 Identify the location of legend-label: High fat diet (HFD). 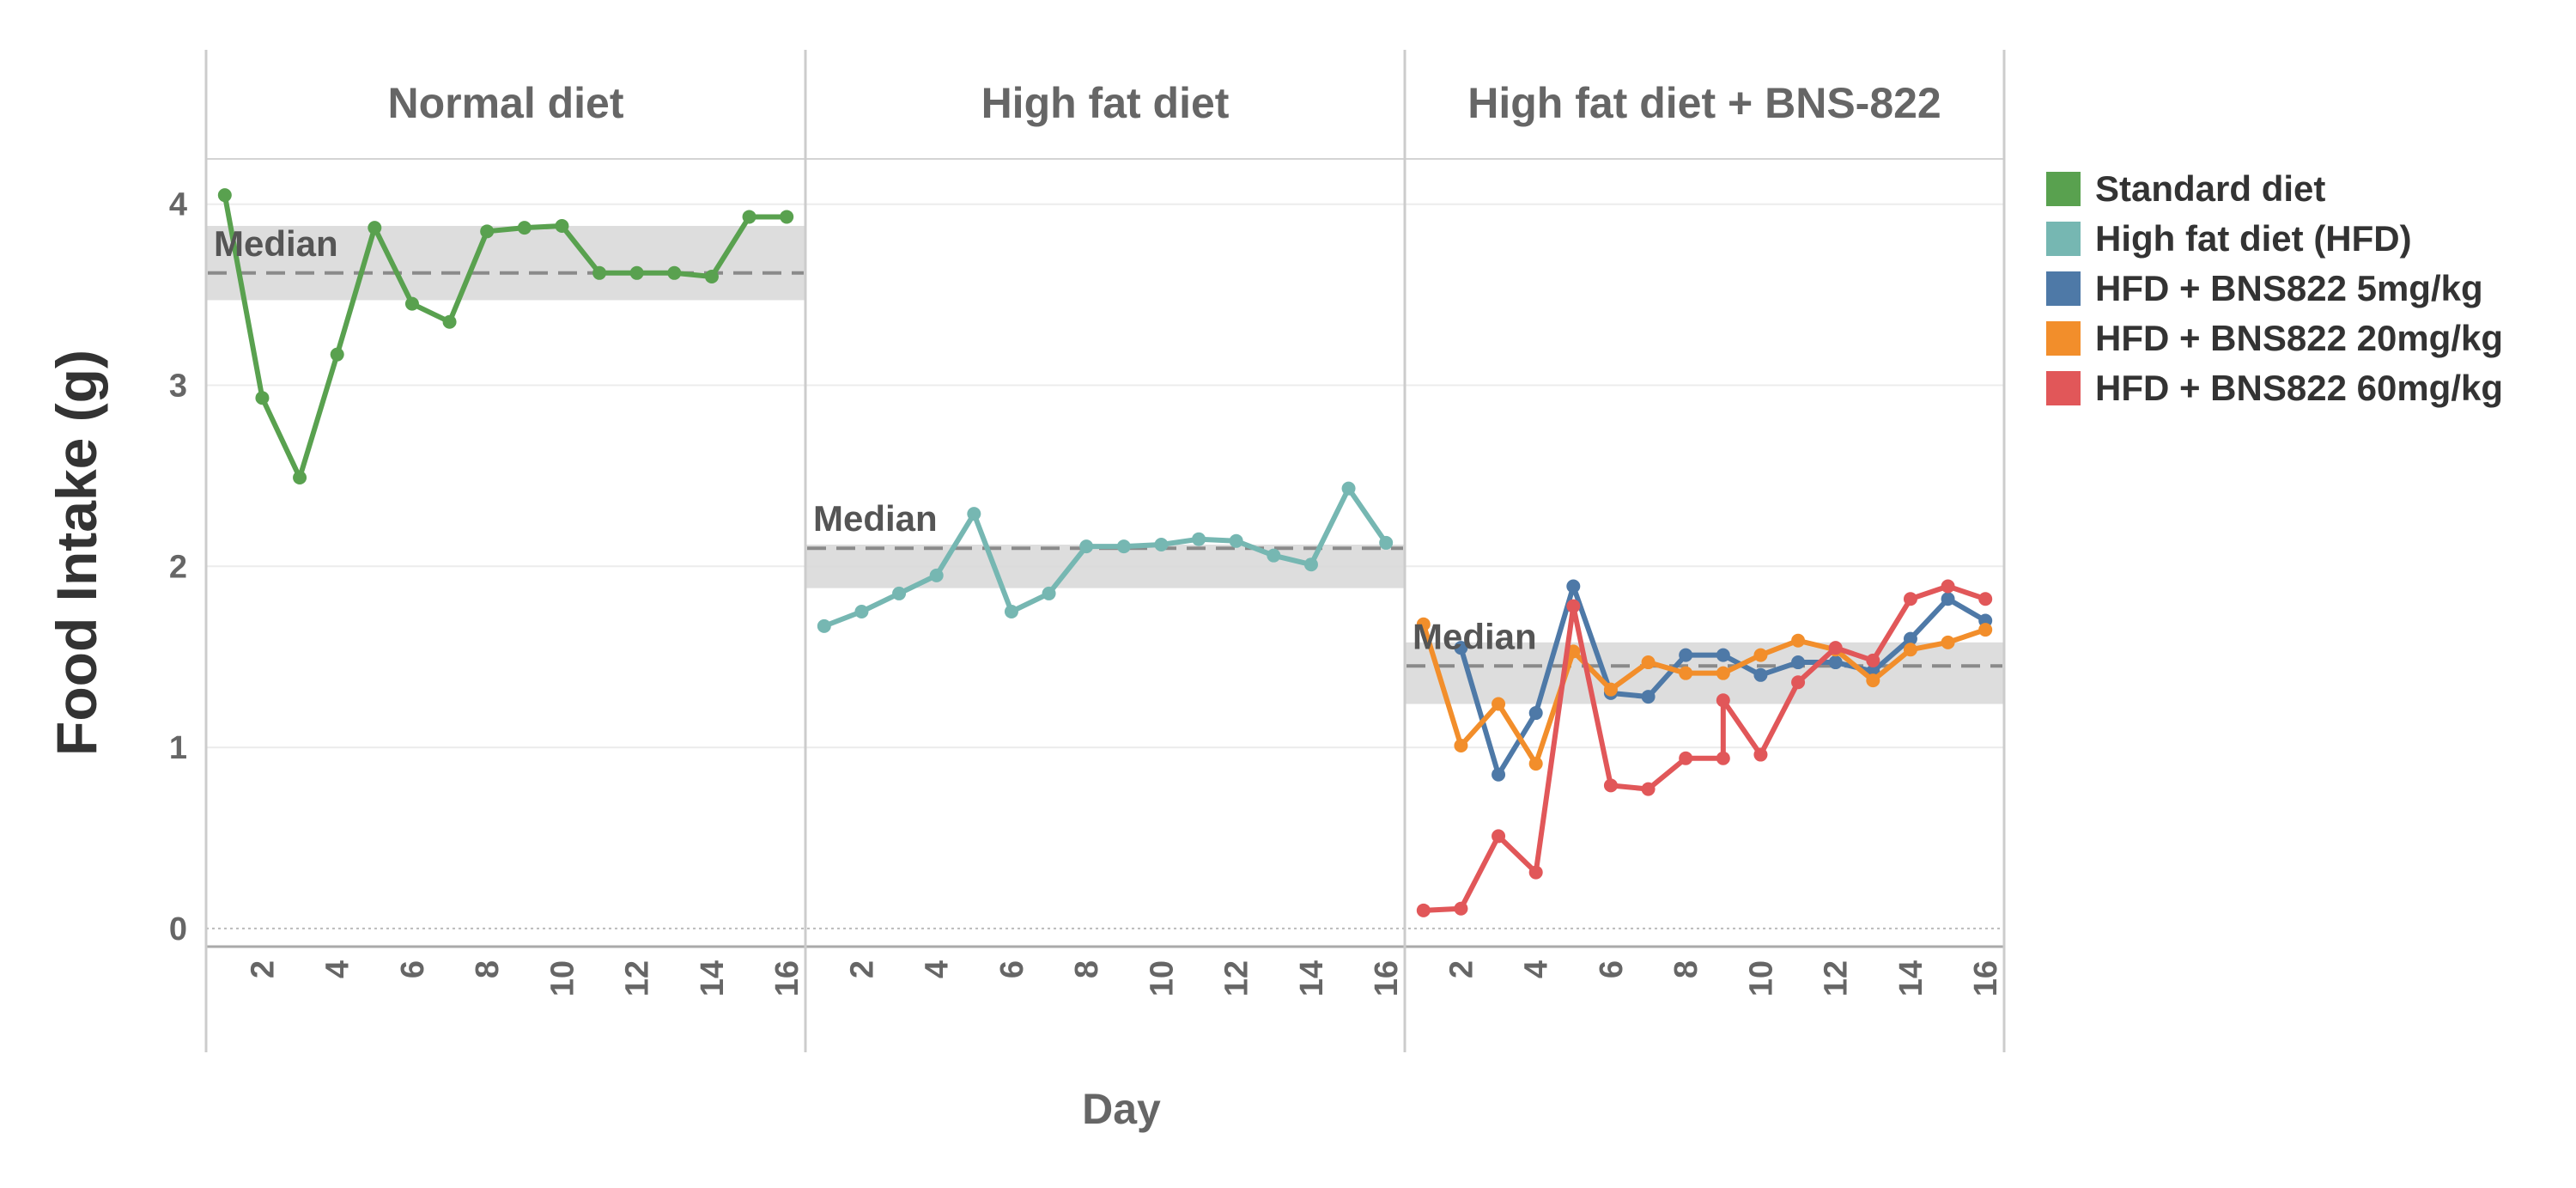
(2253, 238).